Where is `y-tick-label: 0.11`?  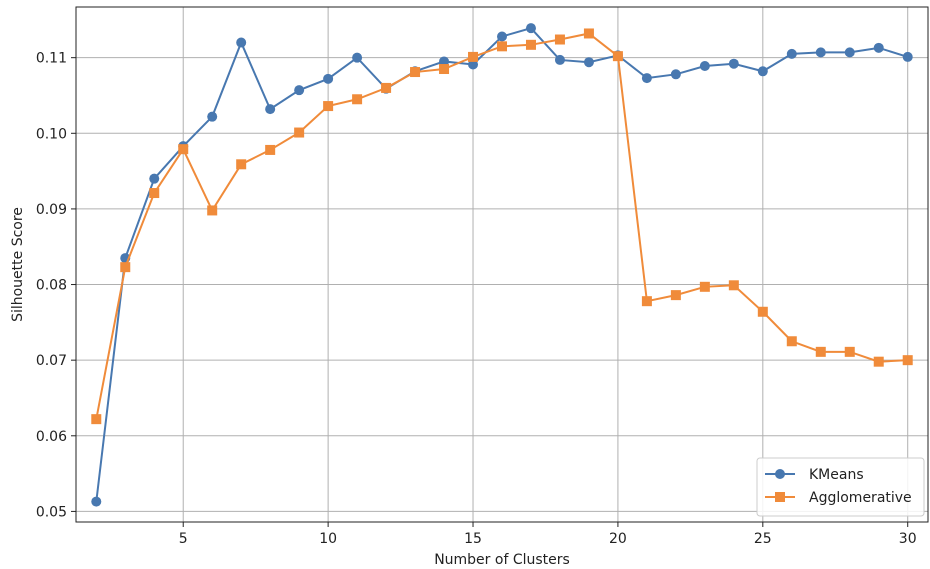 y-tick-label: 0.11 is located at coordinates (51, 59).